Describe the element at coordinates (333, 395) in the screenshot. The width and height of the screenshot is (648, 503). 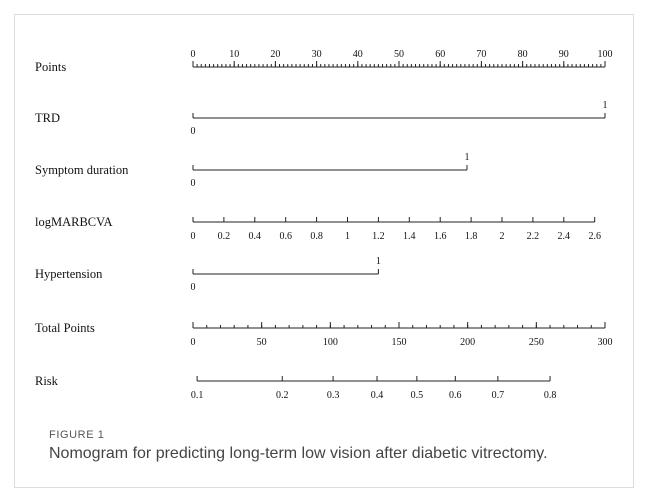
I see `risk-tick-label: 0.3` at that location.